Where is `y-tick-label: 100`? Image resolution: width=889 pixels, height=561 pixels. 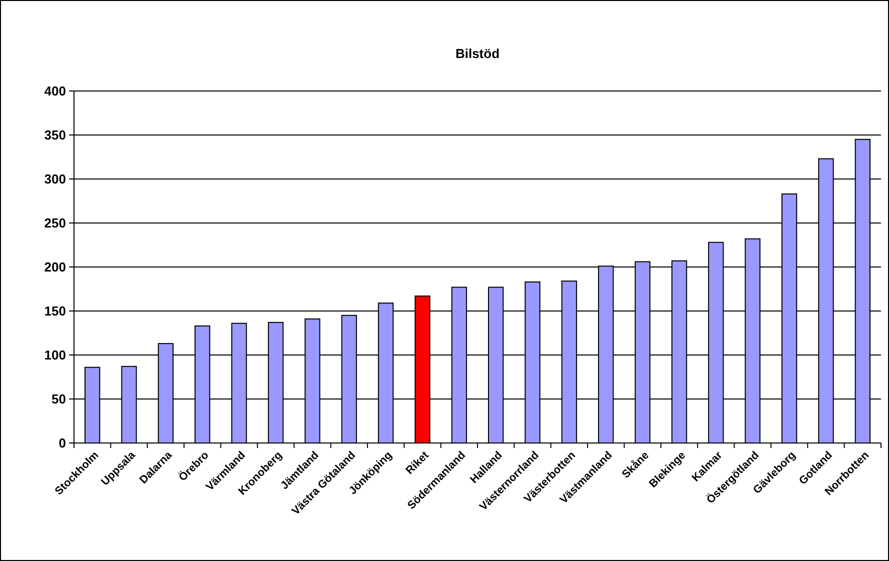
y-tick-label: 100 is located at coordinates (55, 355).